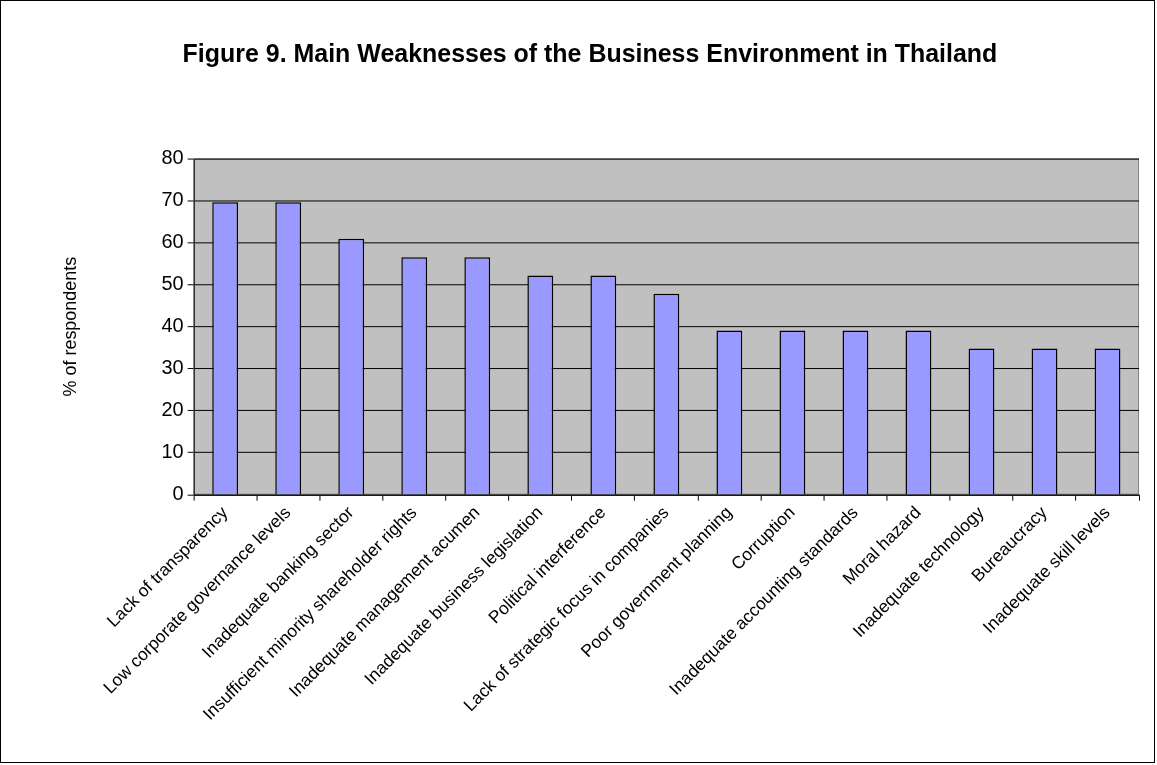 The image size is (1157, 765). Describe the element at coordinates (69, 326) in the screenshot. I see `y-axis-title: % of respondents` at that location.